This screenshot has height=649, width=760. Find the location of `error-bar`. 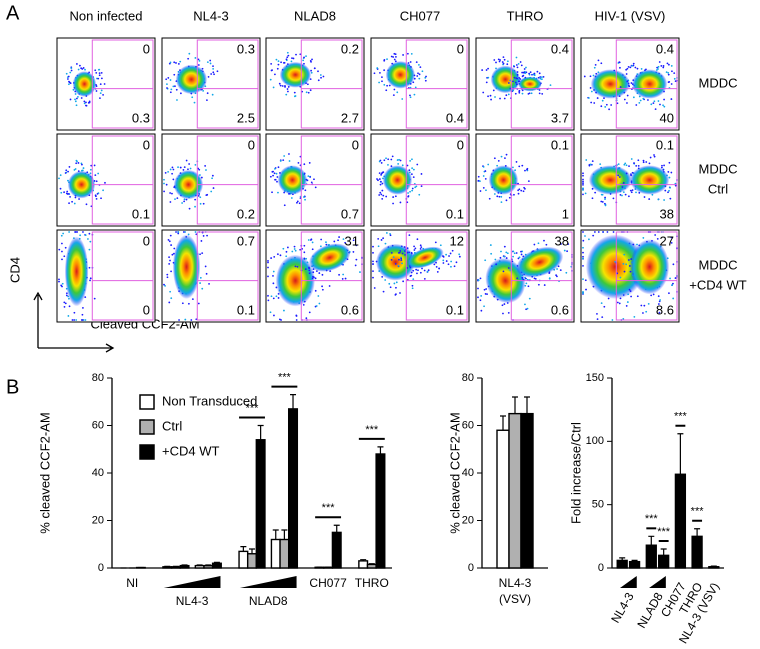

error-bar is located at coordinates (697, 532).